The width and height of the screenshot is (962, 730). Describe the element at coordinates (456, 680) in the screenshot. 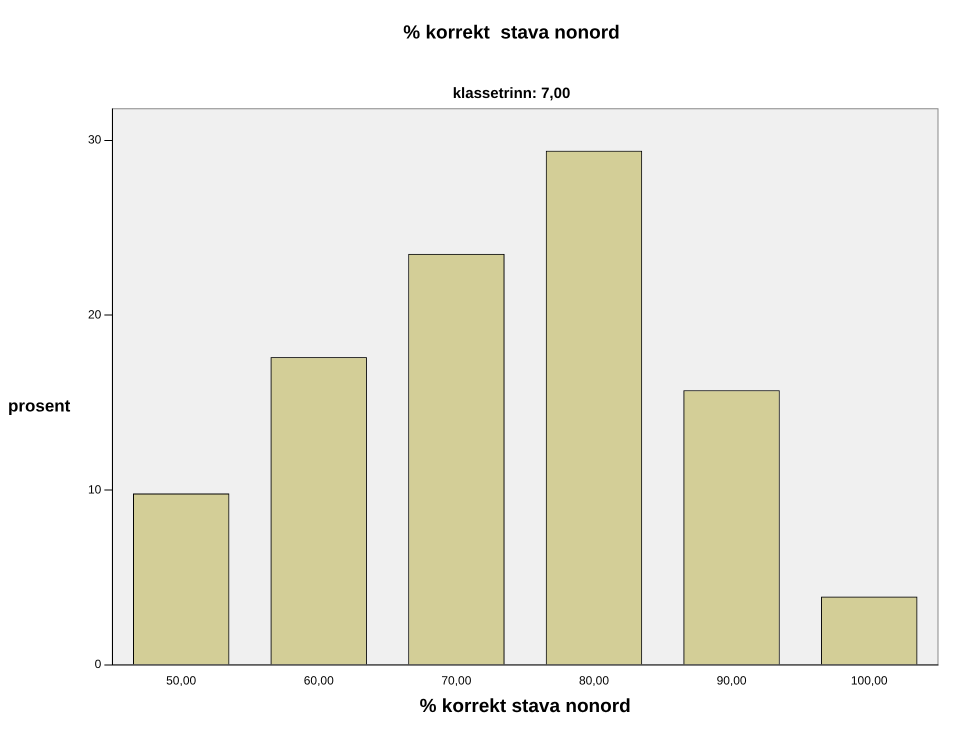

I see `x-tick-label: 70,00` at that location.